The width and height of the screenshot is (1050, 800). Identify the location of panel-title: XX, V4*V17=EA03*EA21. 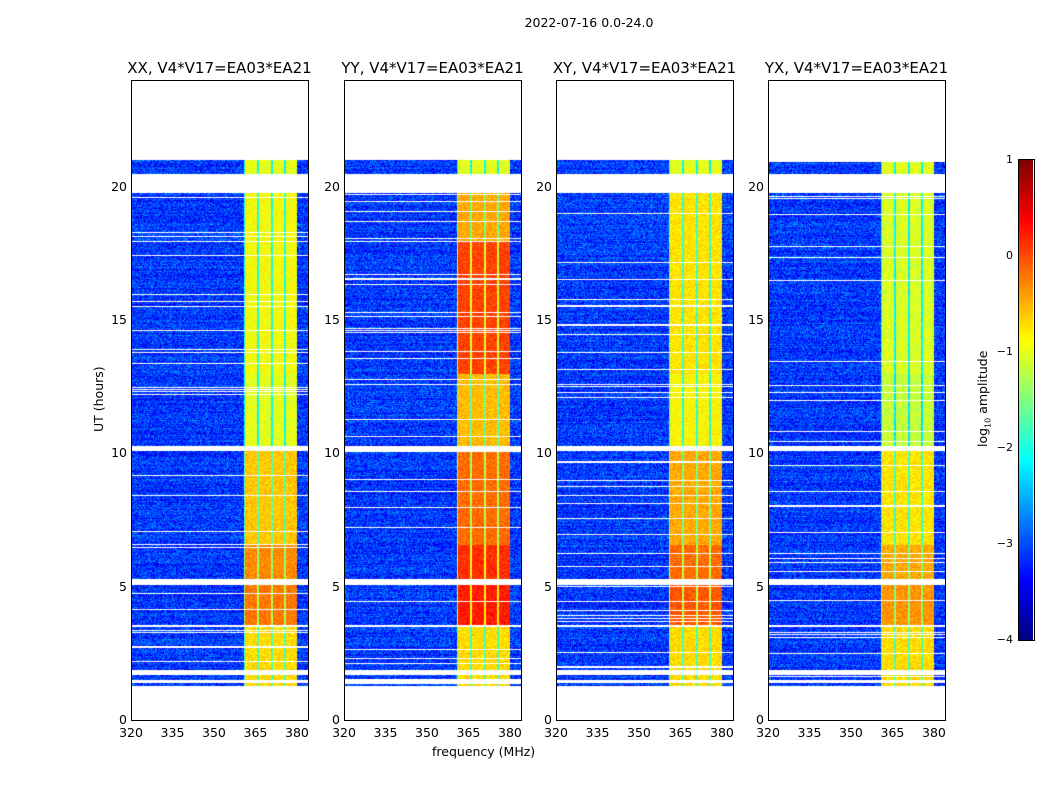
(219, 68).